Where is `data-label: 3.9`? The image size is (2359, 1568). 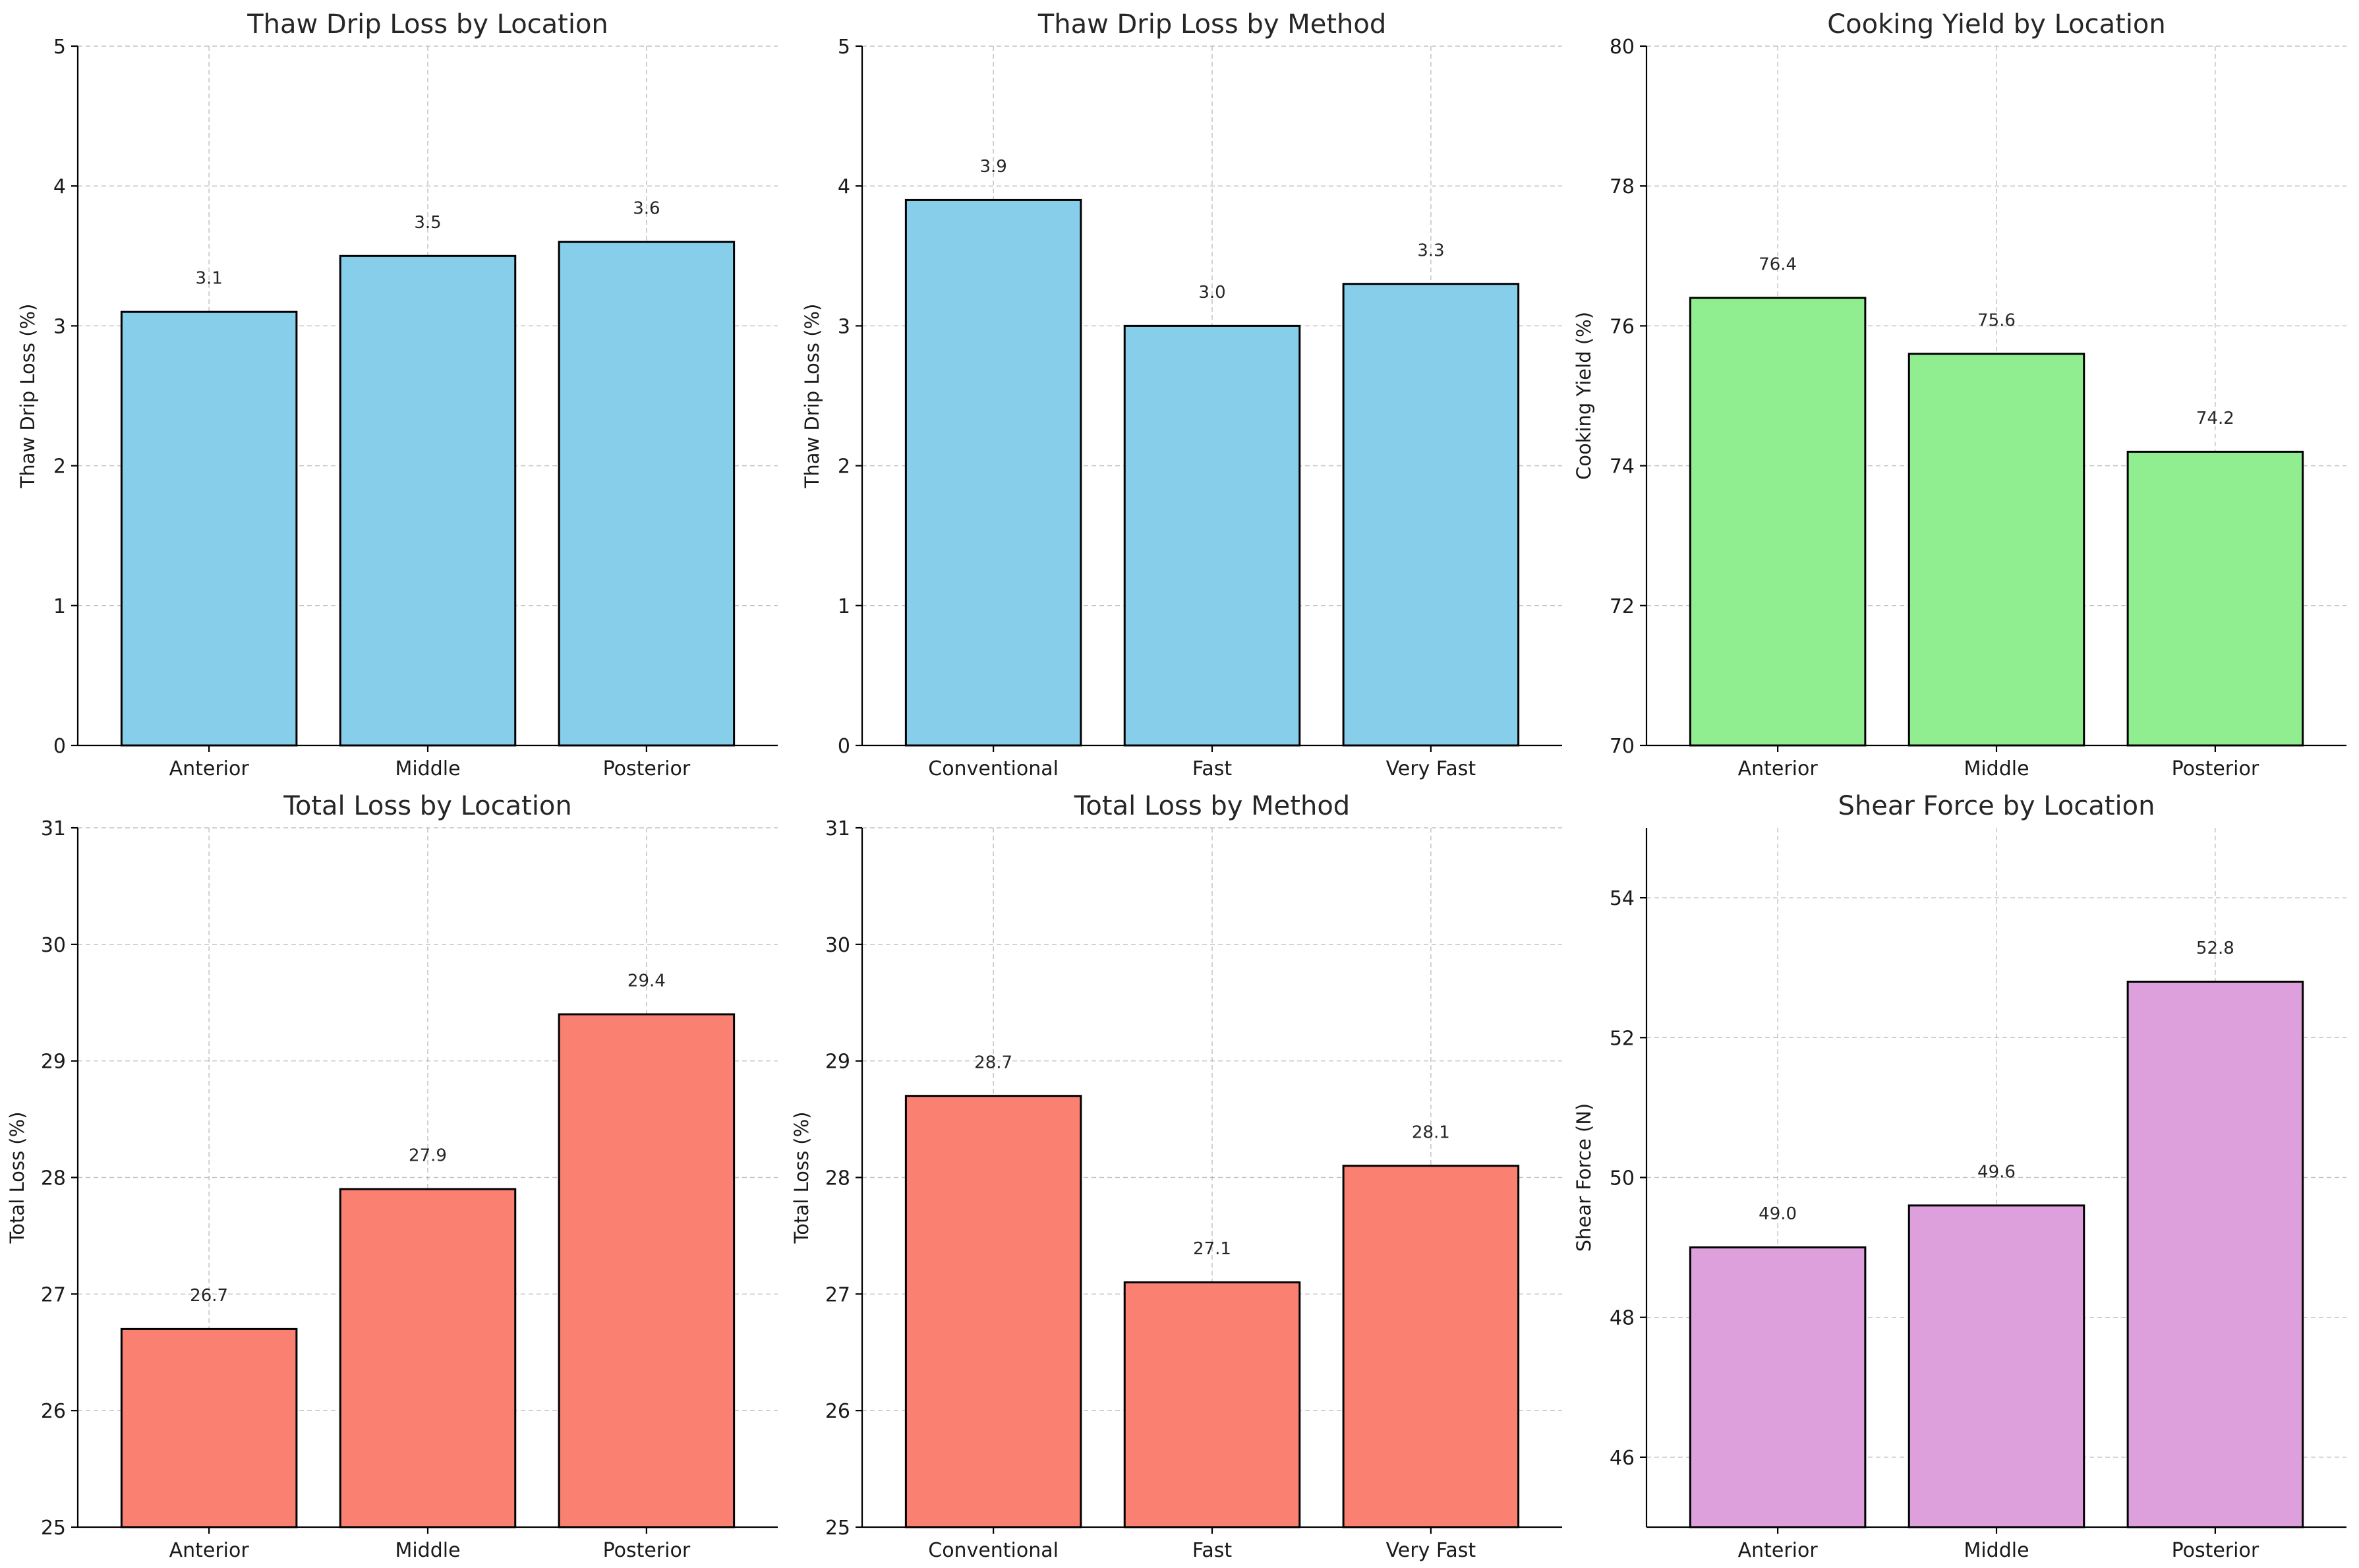
data-label: 3.9 is located at coordinates (993, 167).